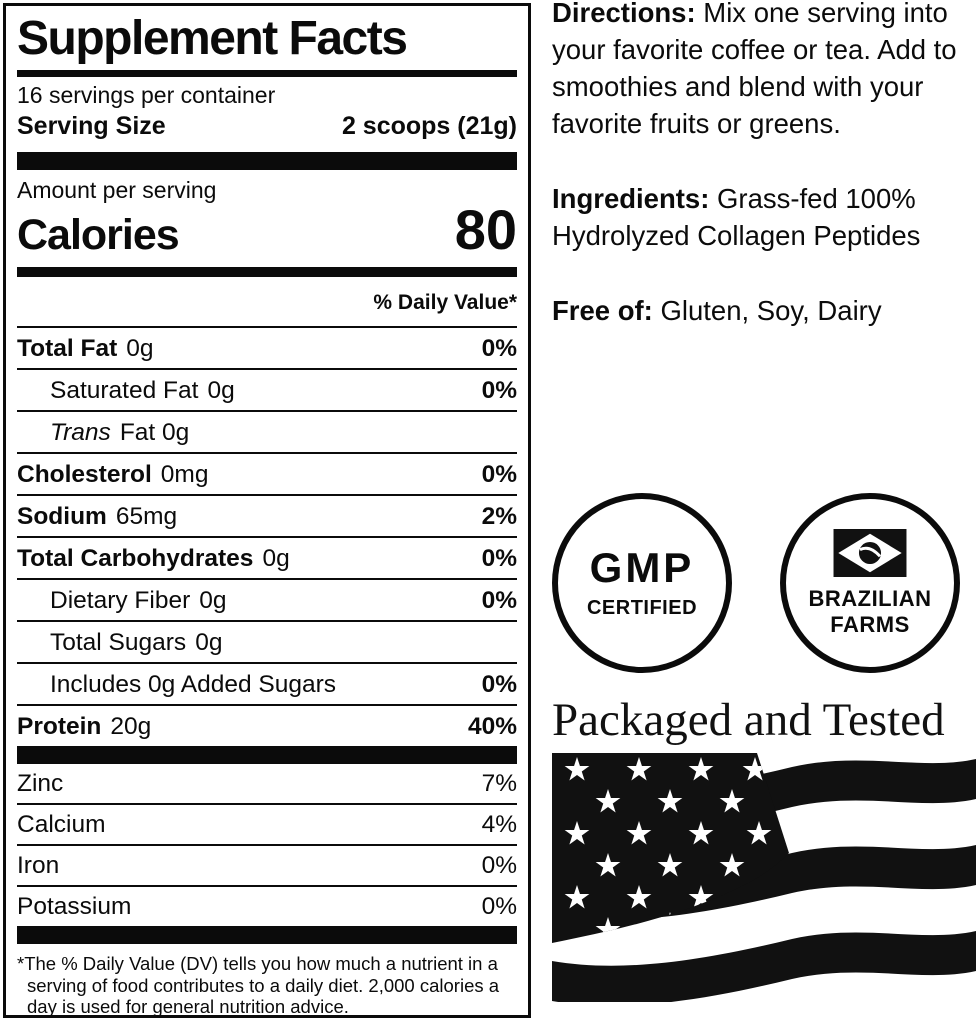  What do you see at coordinates (135, 558) in the screenshot?
I see `nutrient-name: Total Carbohydrates` at bounding box center [135, 558].